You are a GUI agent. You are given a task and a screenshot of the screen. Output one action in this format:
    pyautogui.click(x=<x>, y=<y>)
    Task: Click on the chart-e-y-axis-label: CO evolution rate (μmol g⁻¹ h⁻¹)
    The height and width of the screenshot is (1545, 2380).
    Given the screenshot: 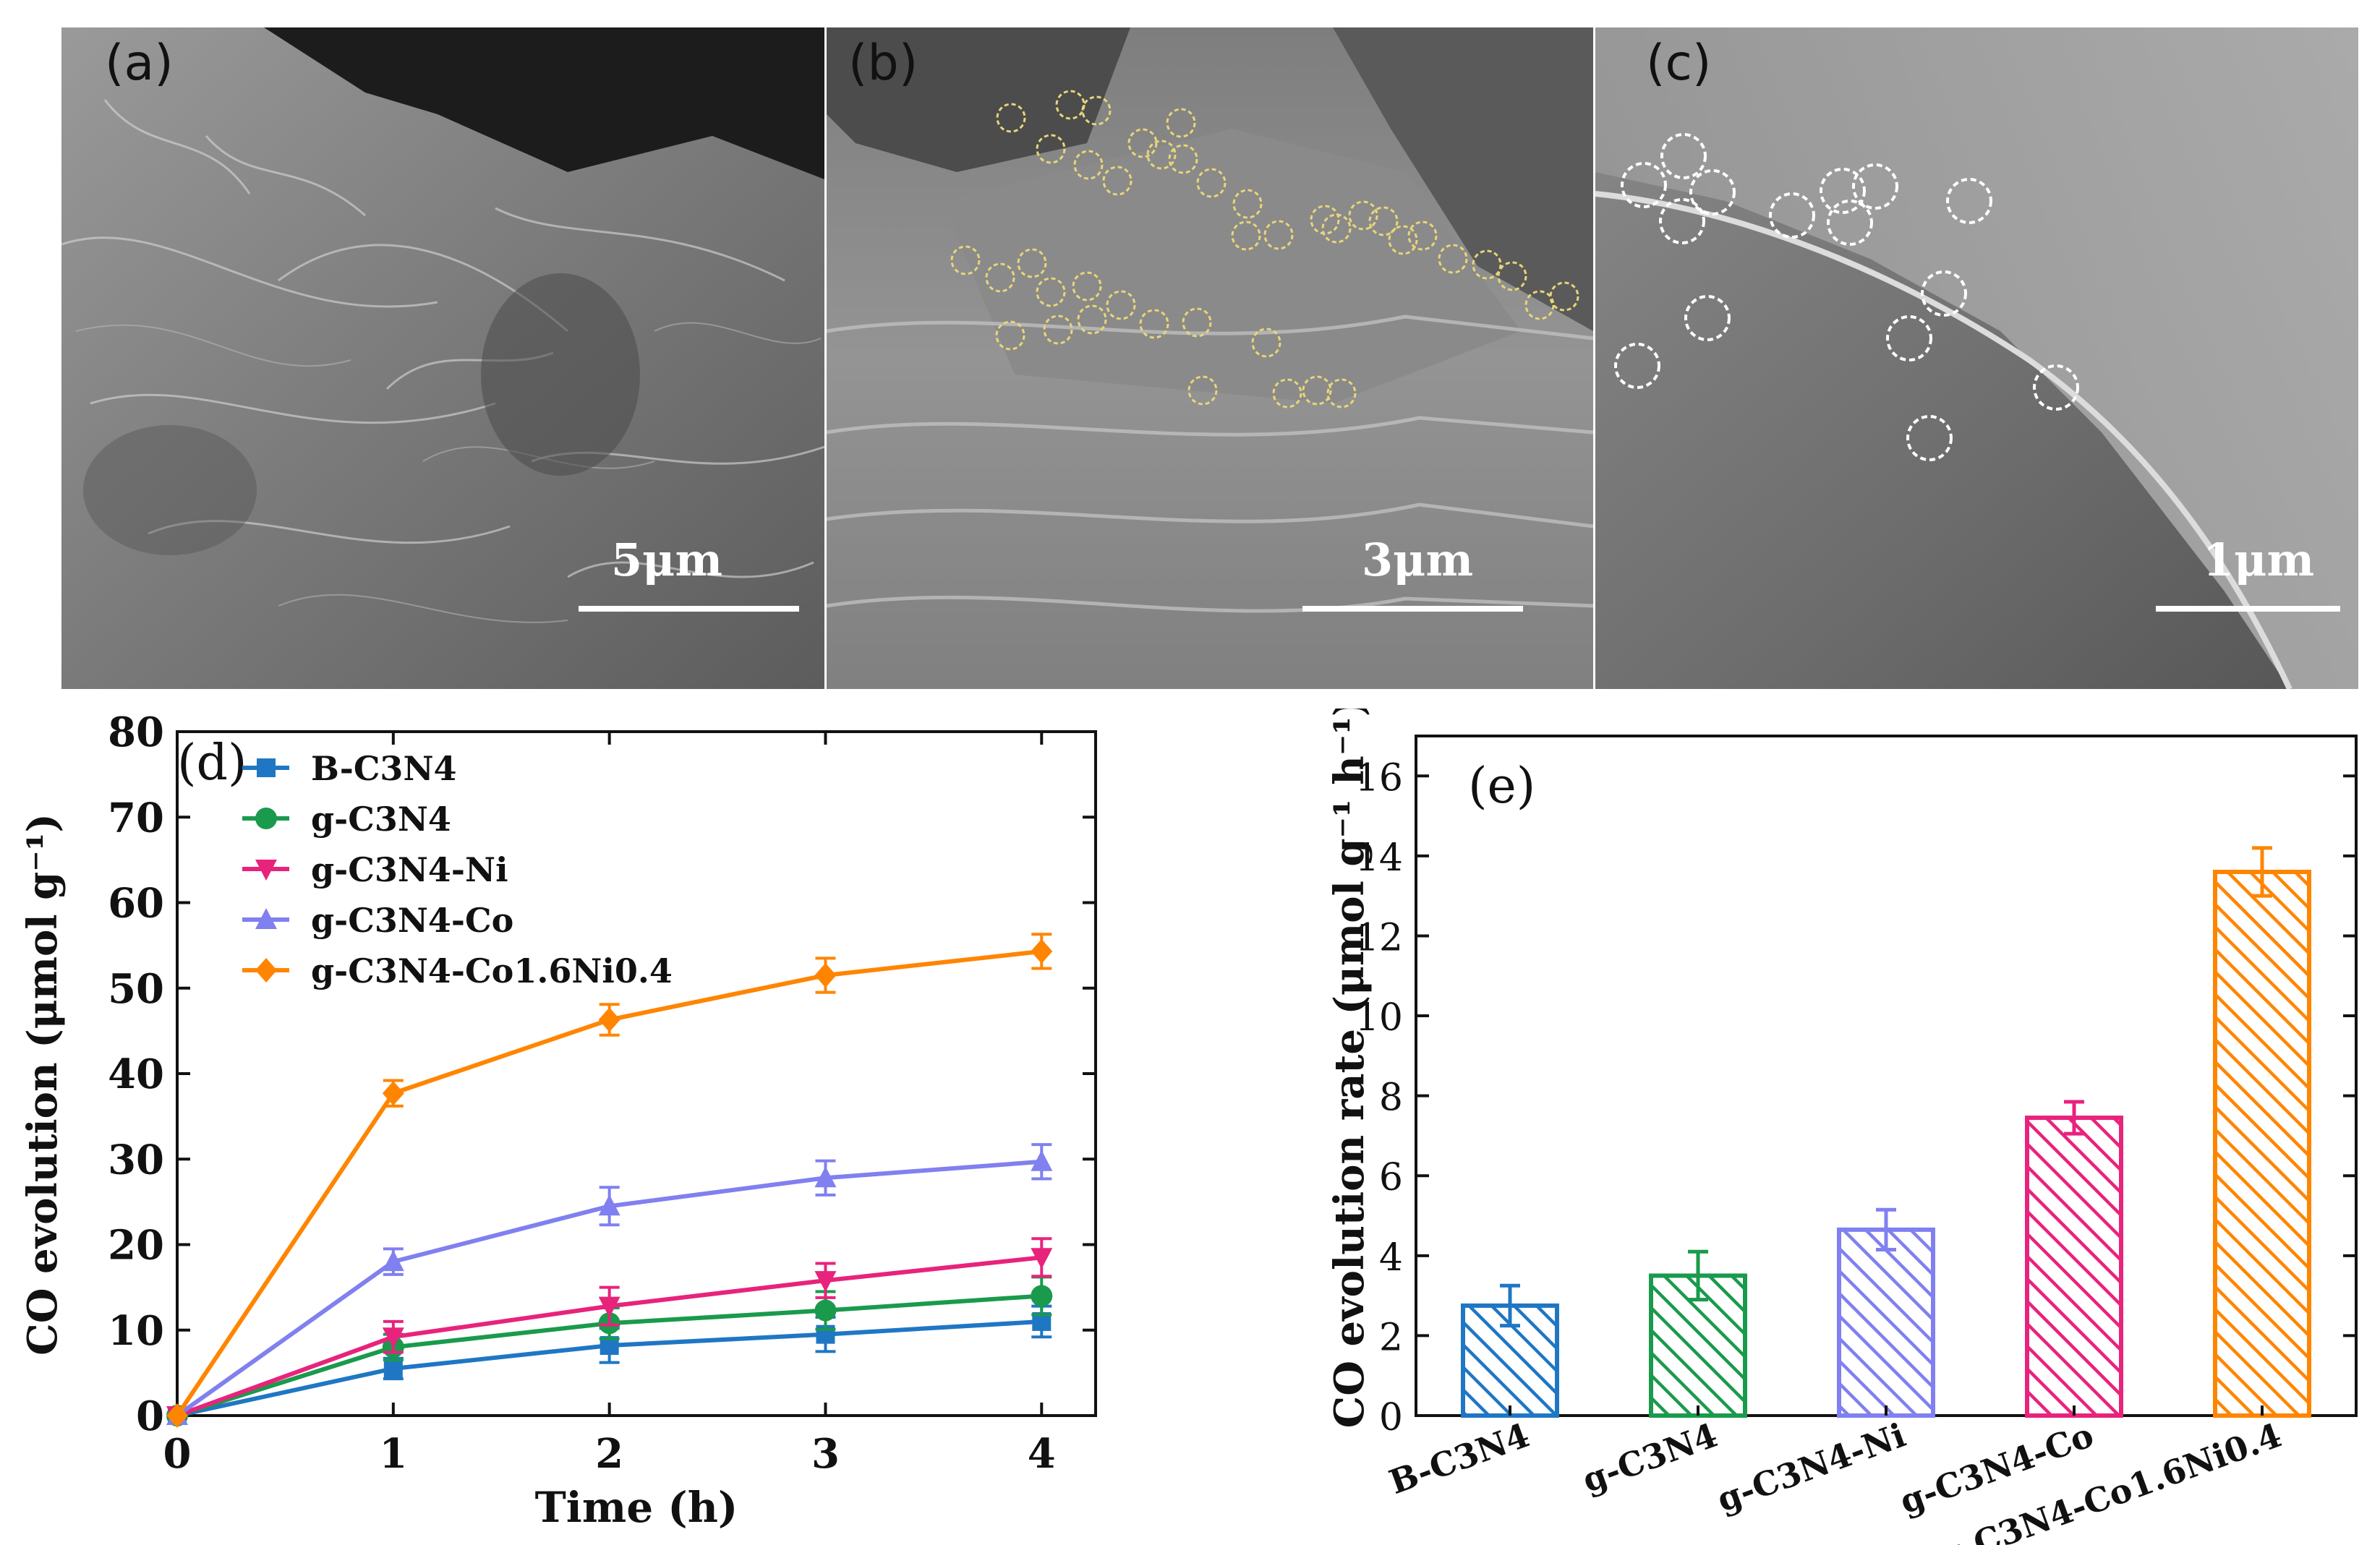 What is the action you would take?
    pyautogui.click(x=1349, y=1068)
    